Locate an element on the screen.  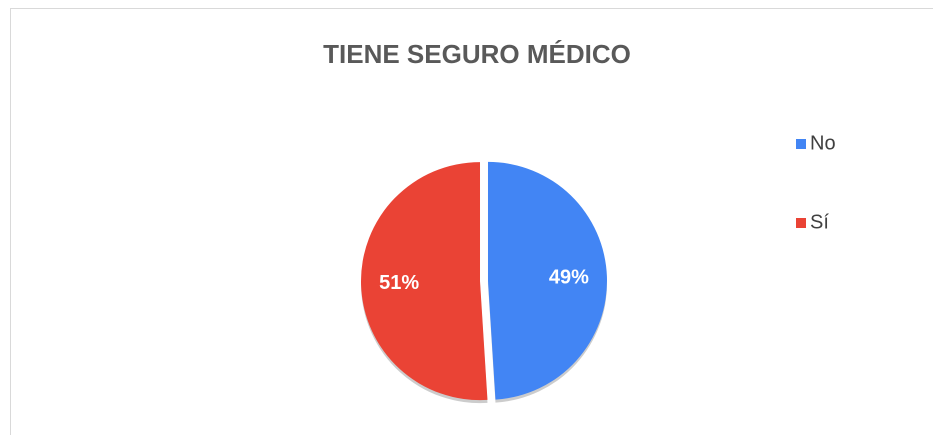
data-label: 51% is located at coordinates (399, 283).